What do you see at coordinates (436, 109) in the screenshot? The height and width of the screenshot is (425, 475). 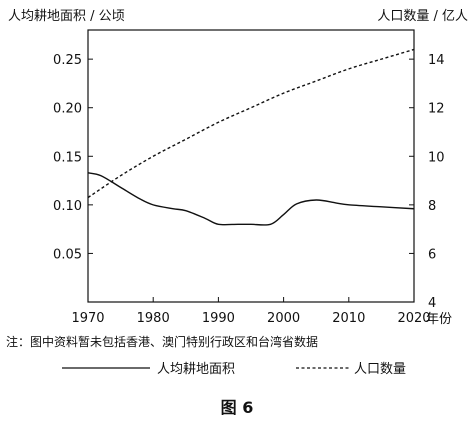 I see `right-y-tick-label: 12` at bounding box center [436, 109].